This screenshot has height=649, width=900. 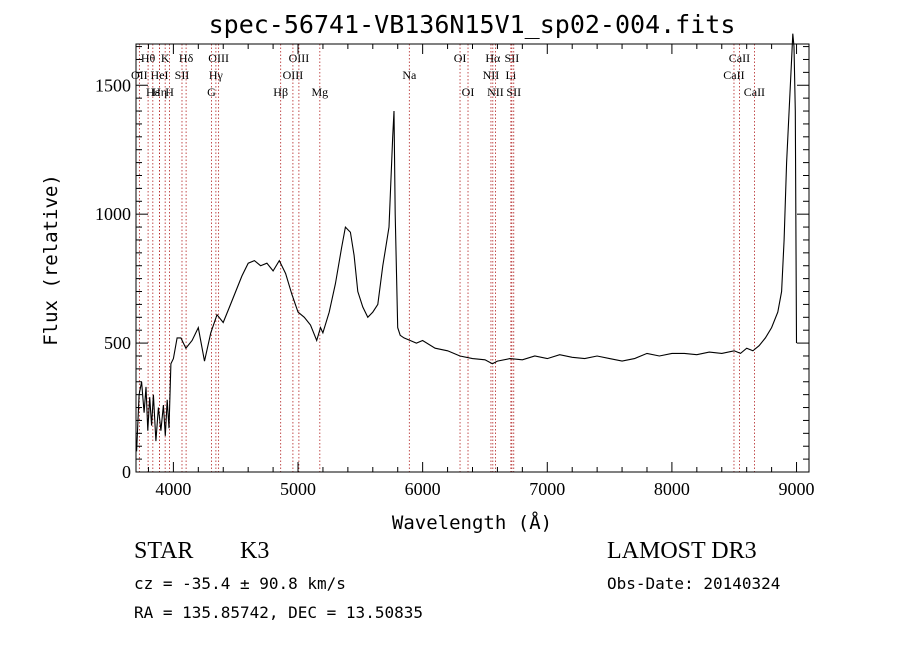 I want to click on spectral-line-label: HeI, so click(x=160, y=75).